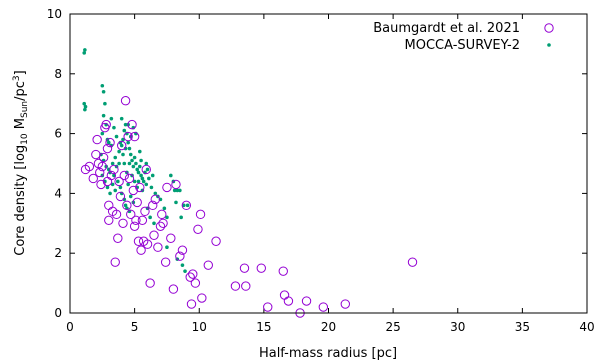 The width and height of the screenshot is (600, 364). Describe the element at coordinates (58, 193) in the screenshot. I see `y-tick-label: 4` at that location.